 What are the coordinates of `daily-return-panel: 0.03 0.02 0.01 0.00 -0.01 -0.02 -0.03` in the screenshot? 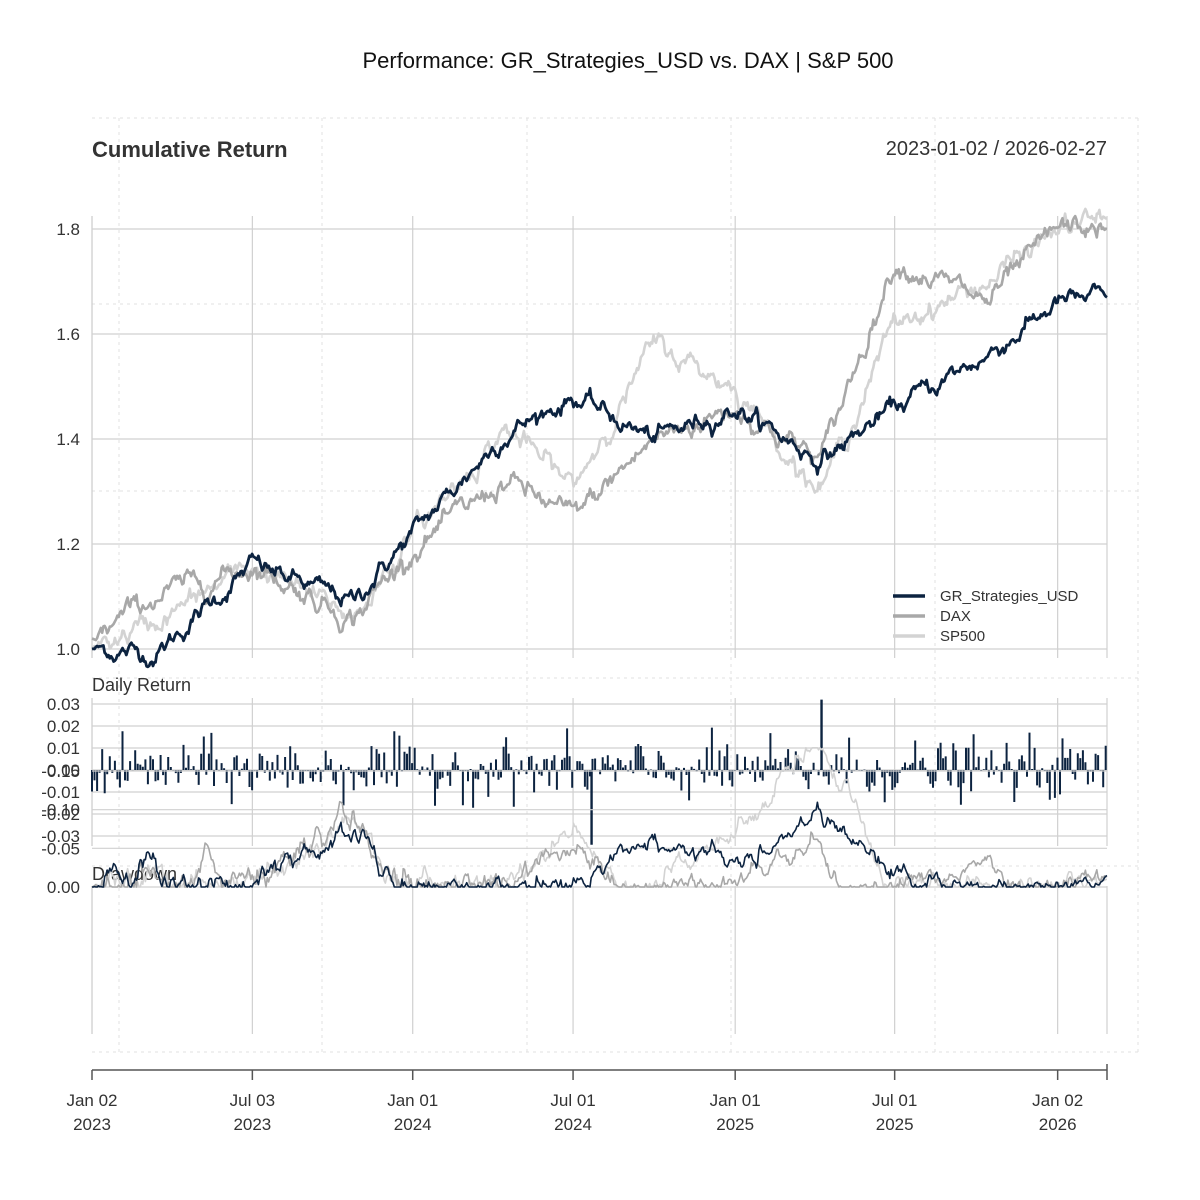 It's located at (574, 770).